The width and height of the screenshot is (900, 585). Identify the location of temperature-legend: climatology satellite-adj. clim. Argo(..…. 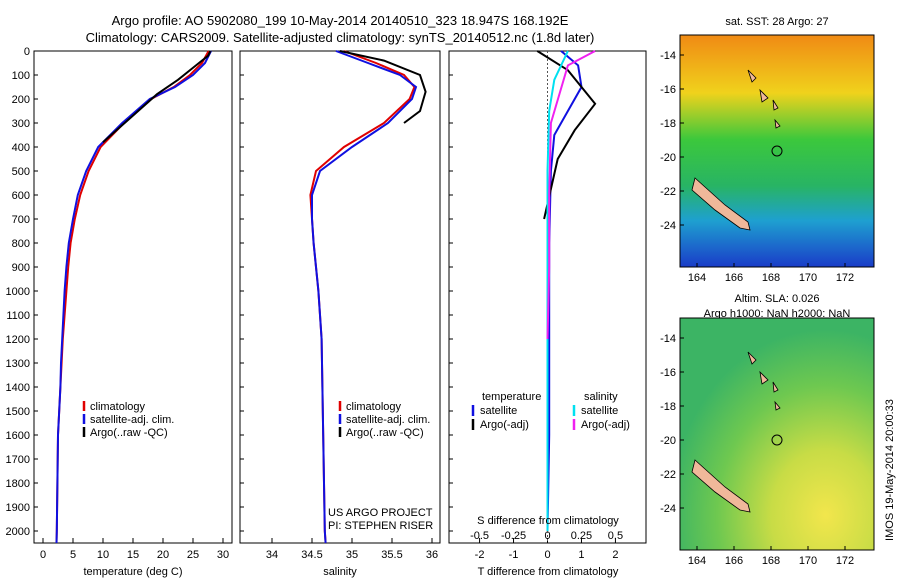
(128, 420).